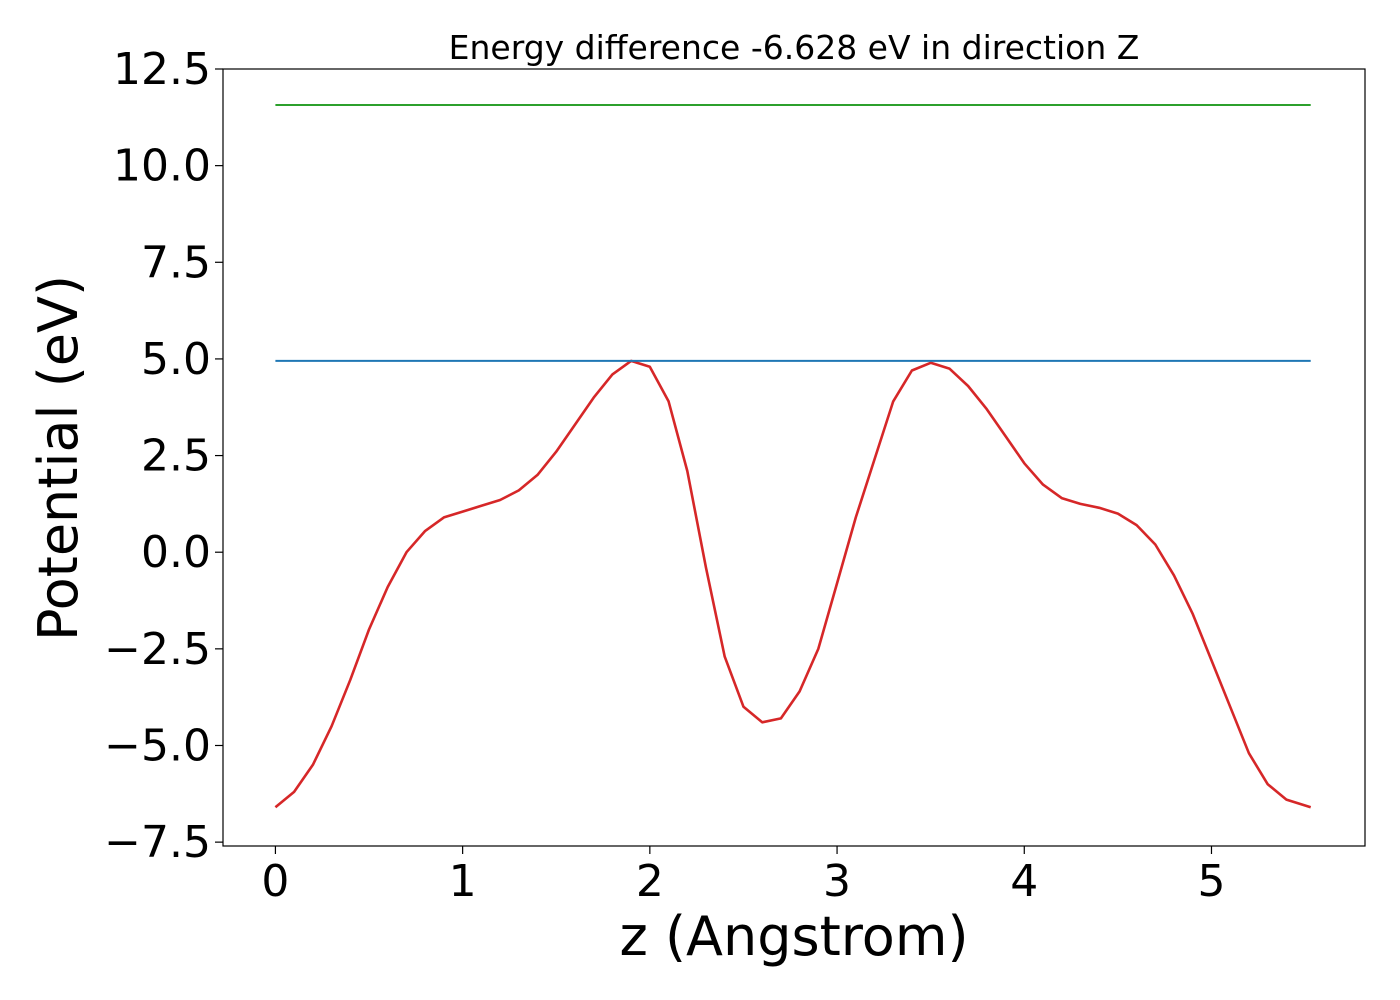  I want to click on y-axis-ticks: −7.5 −5.0 −2.5 0.0 2.5 5.0 7.5 10.0 12.5, so click(163, 456).